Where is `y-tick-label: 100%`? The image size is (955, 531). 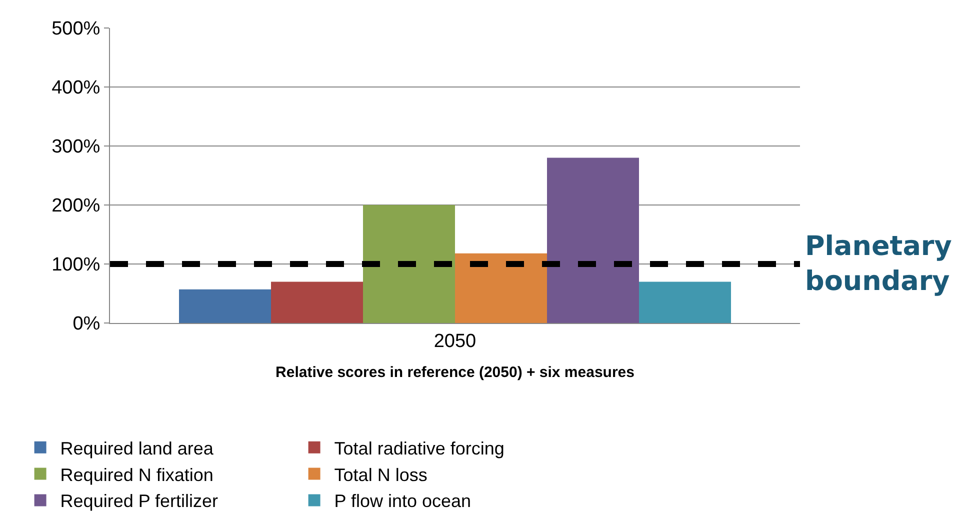 y-tick-label: 100% is located at coordinates (76, 265).